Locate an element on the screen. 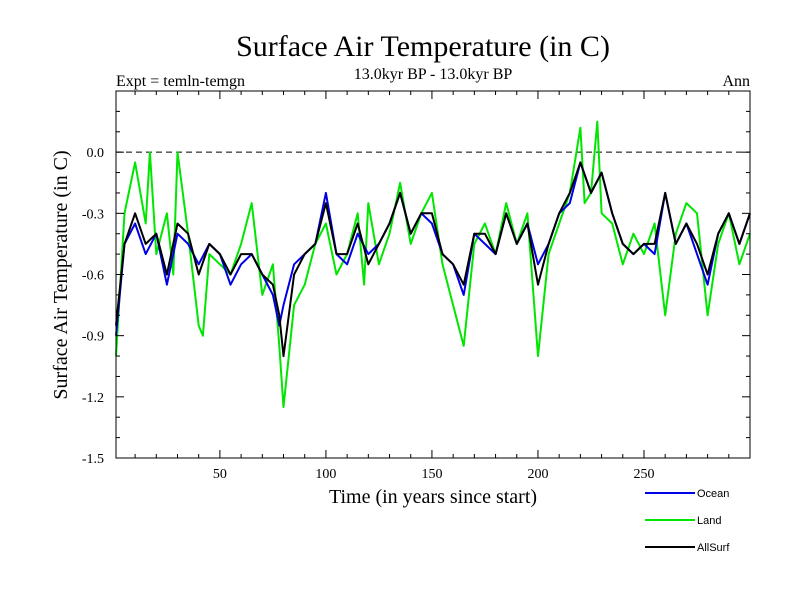 The height and width of the screenshot is (600, 800). x-tick-label: 50 is located at coordinates (220, 474).